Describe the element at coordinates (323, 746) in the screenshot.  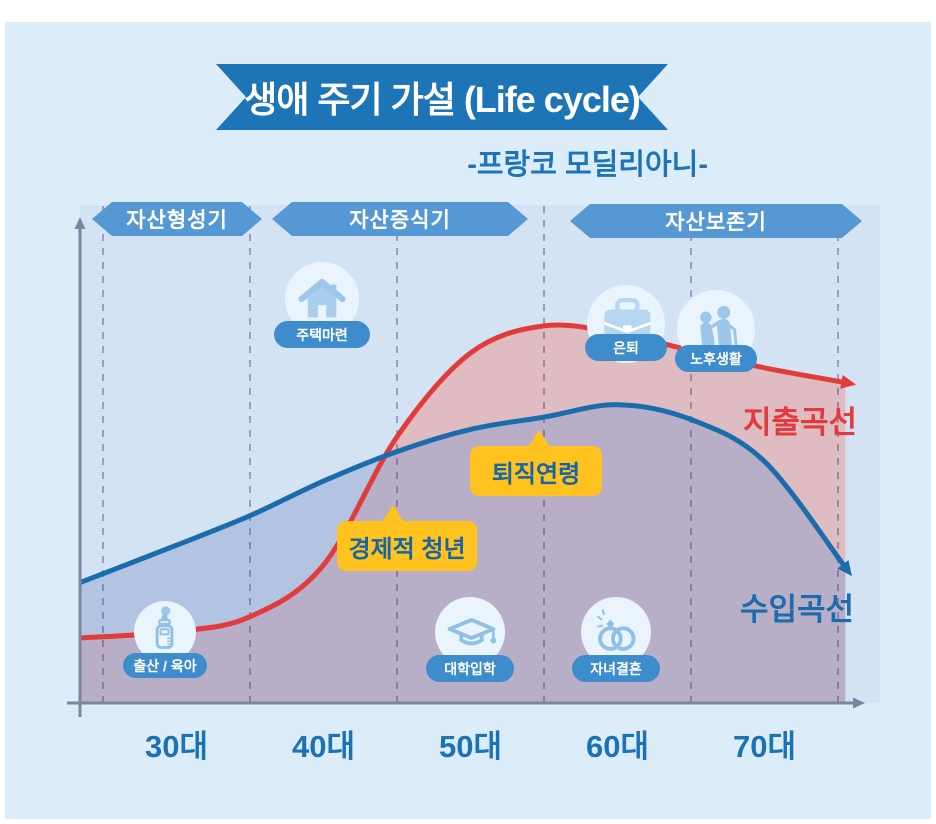
I see `x-axis-label: 40대` at that location.